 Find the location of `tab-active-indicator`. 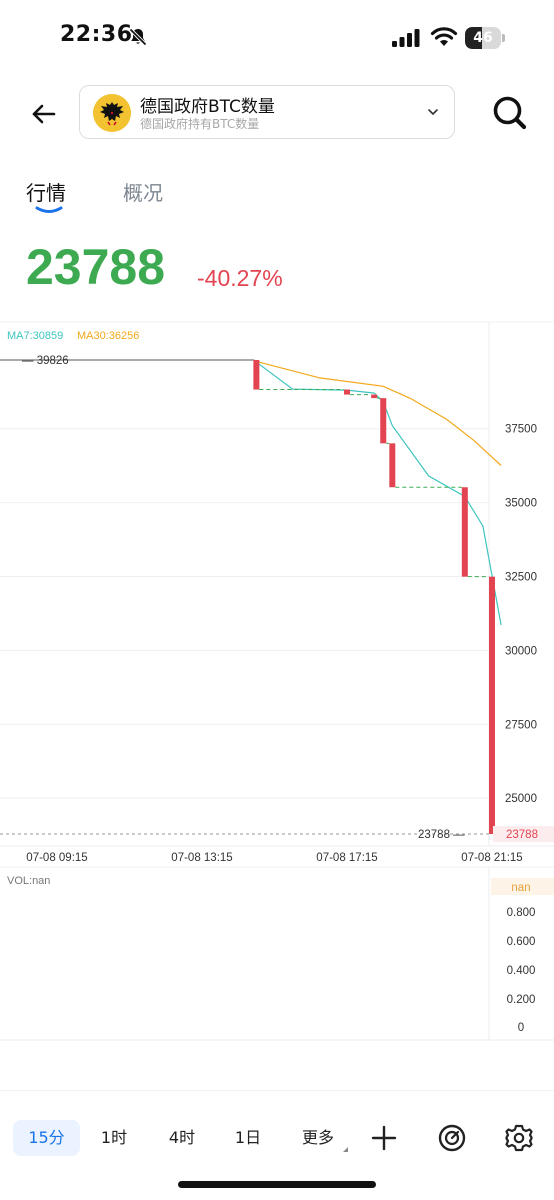

tab-active-indicator is located at coordinates (49, 209).